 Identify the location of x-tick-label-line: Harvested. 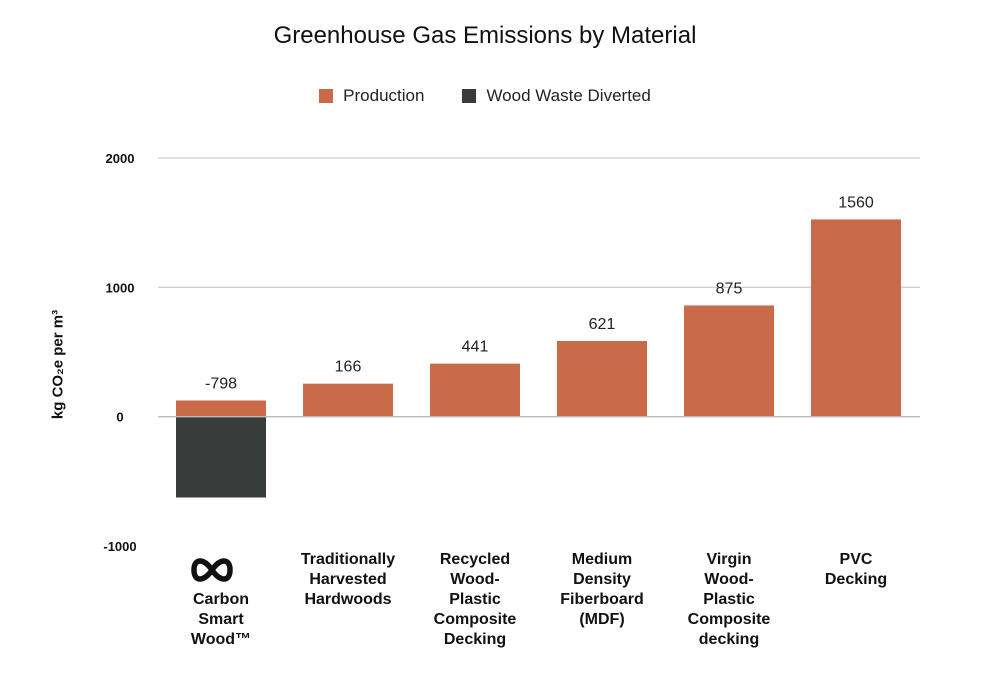
(348, 579).